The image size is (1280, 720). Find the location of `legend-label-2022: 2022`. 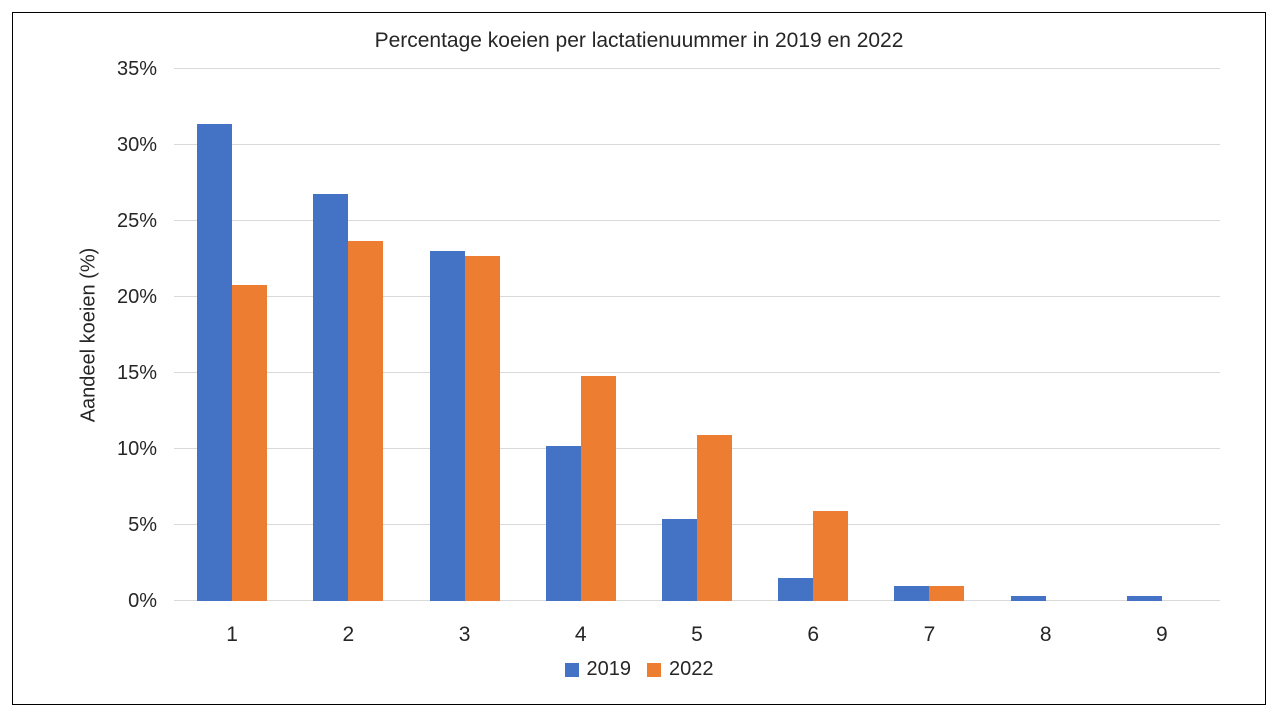

legend-label-2022: 2022 is located at coordinates (691, 669).